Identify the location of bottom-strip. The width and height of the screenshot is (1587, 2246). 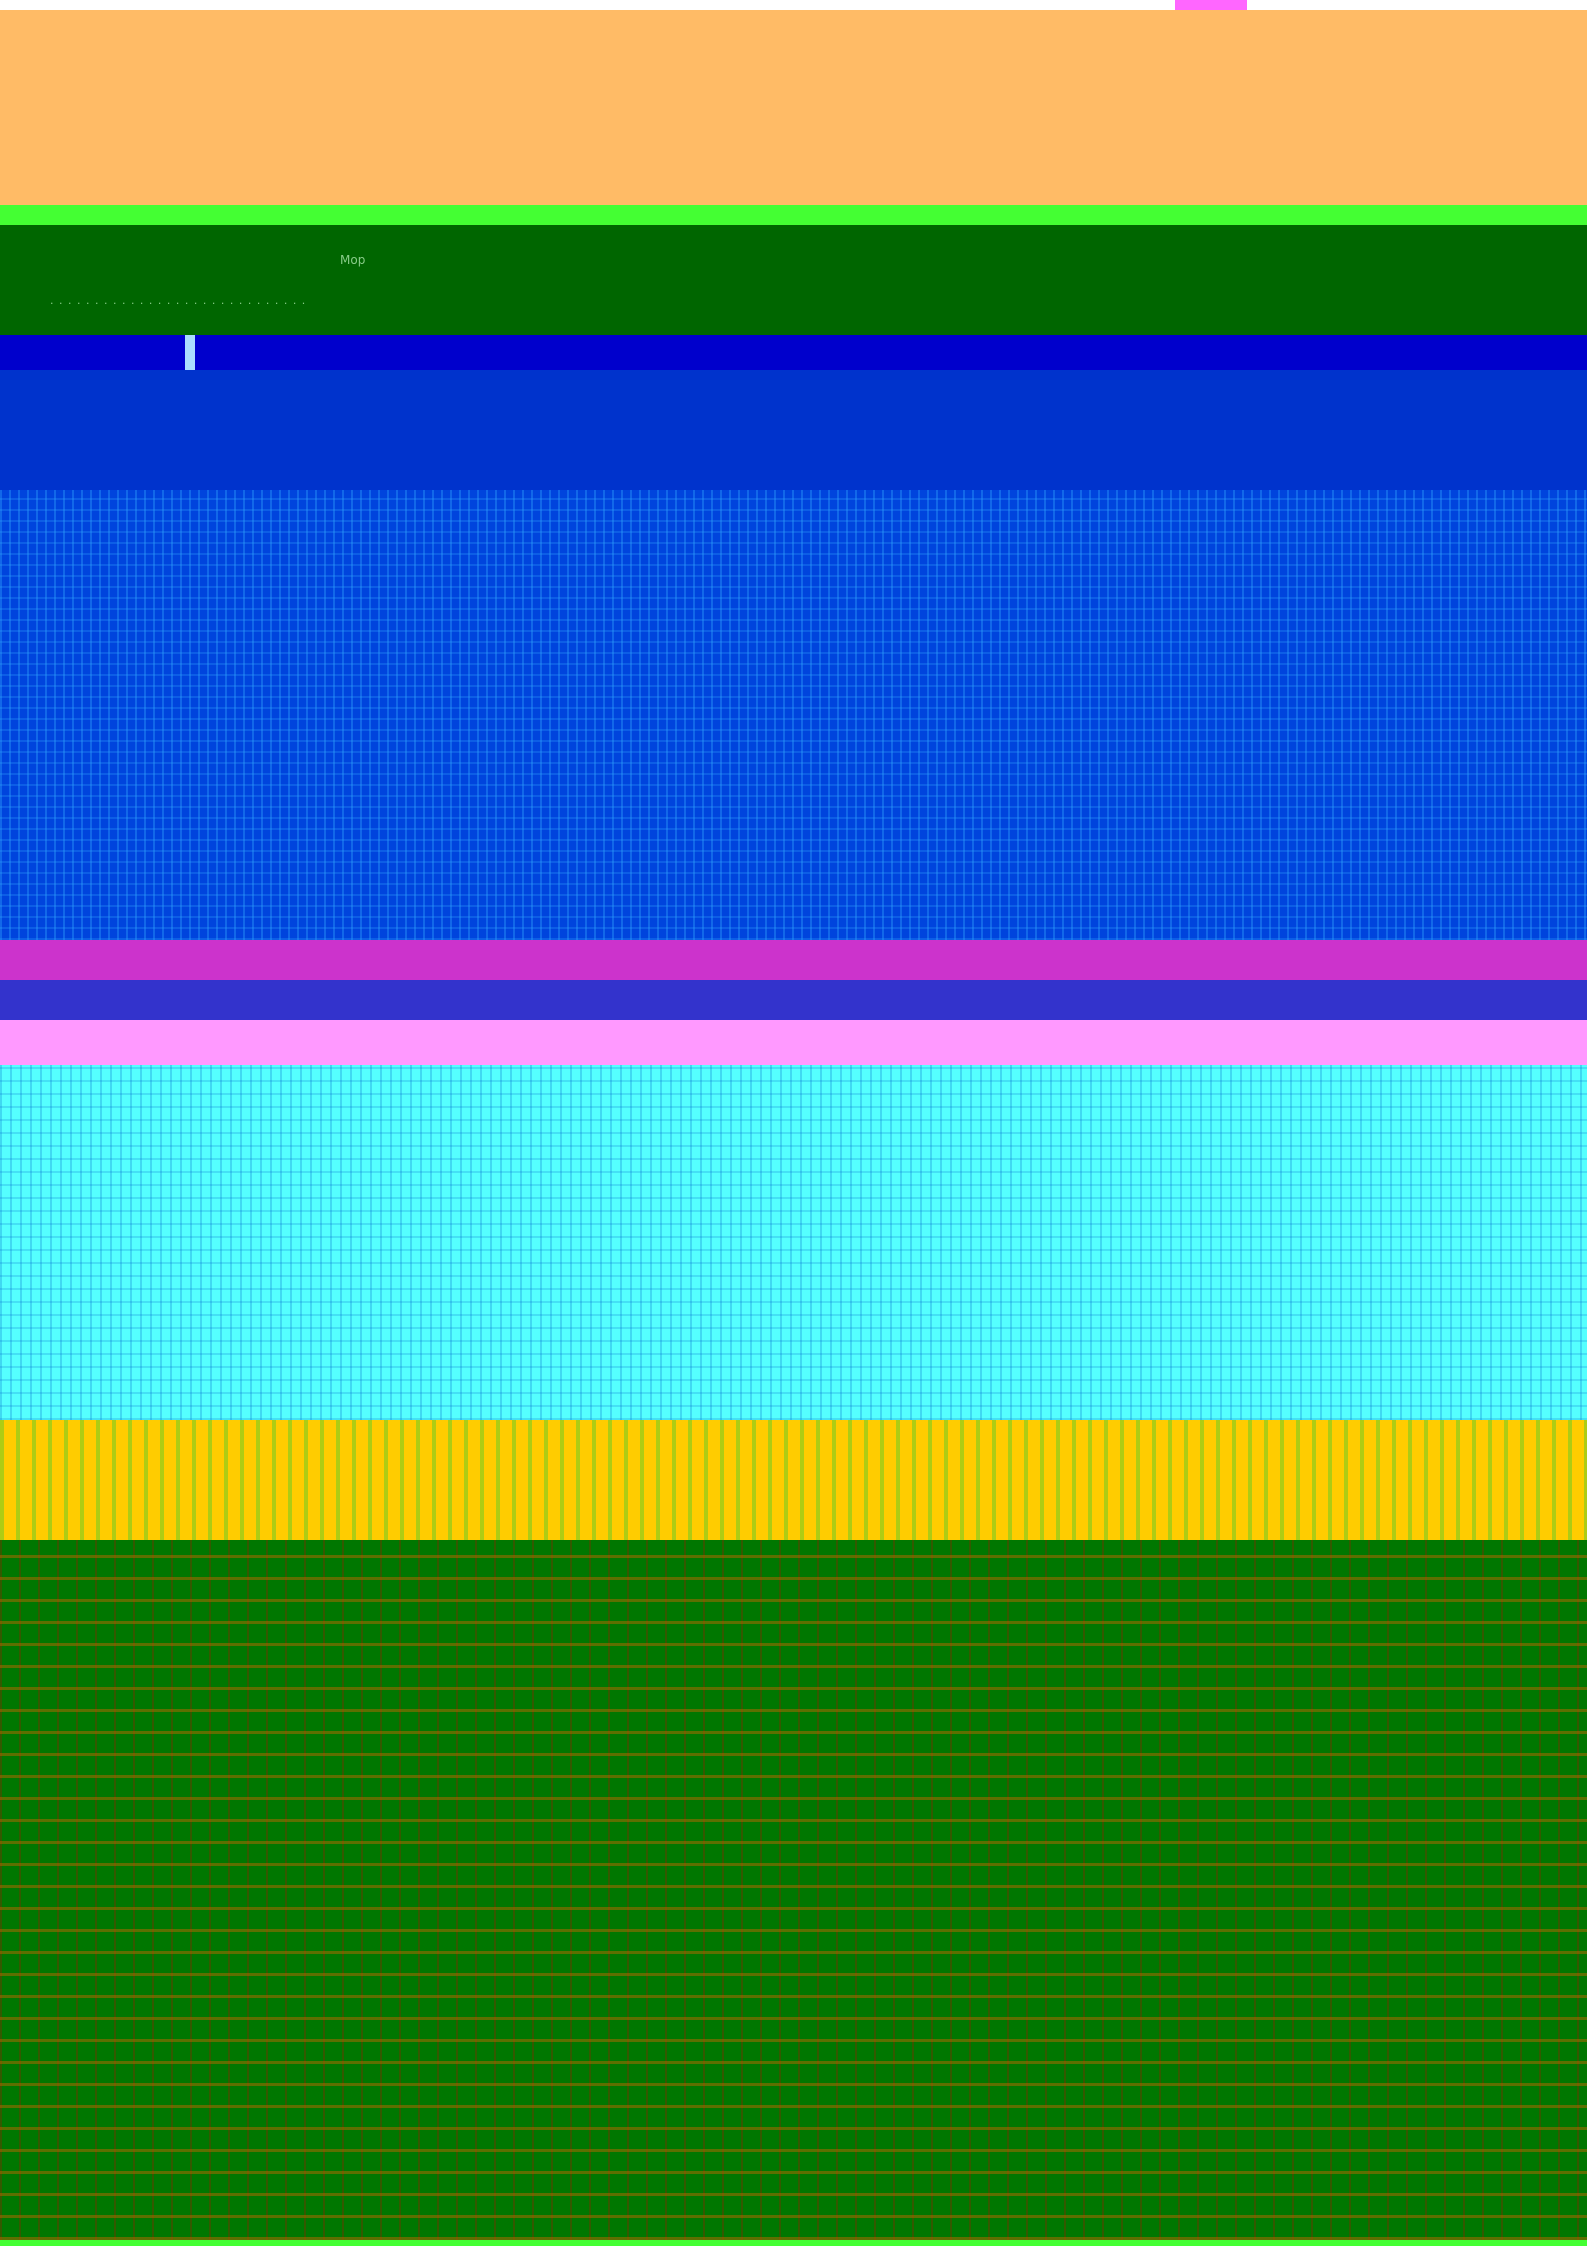
(793, 2243).